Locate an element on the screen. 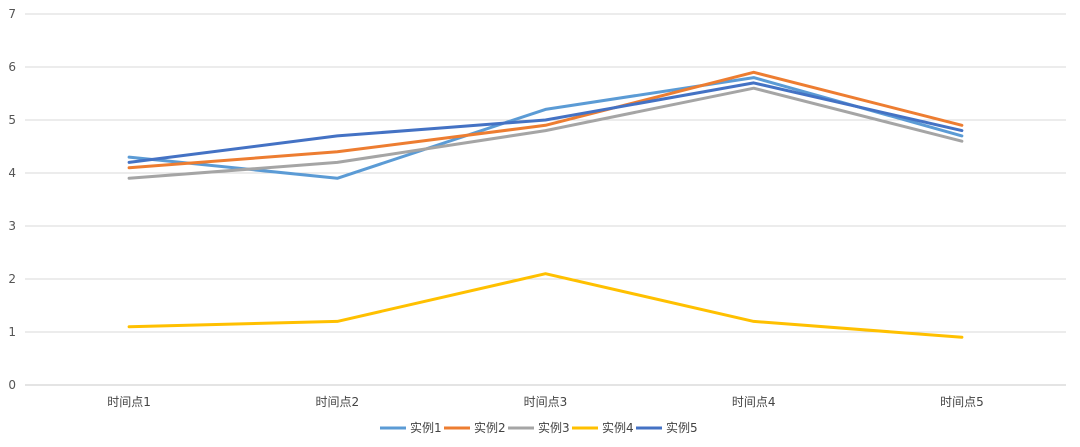  legend-item-5: 实例5 is located at coordinates (667, 427).